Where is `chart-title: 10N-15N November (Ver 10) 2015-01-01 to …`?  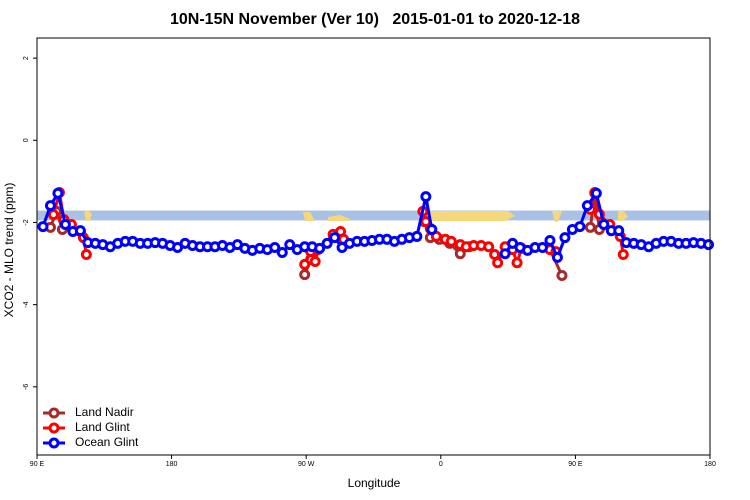 chart-title: 10N-15N November (Ver 10) 2015-01-01 to … is located at coordinates (375, 19).